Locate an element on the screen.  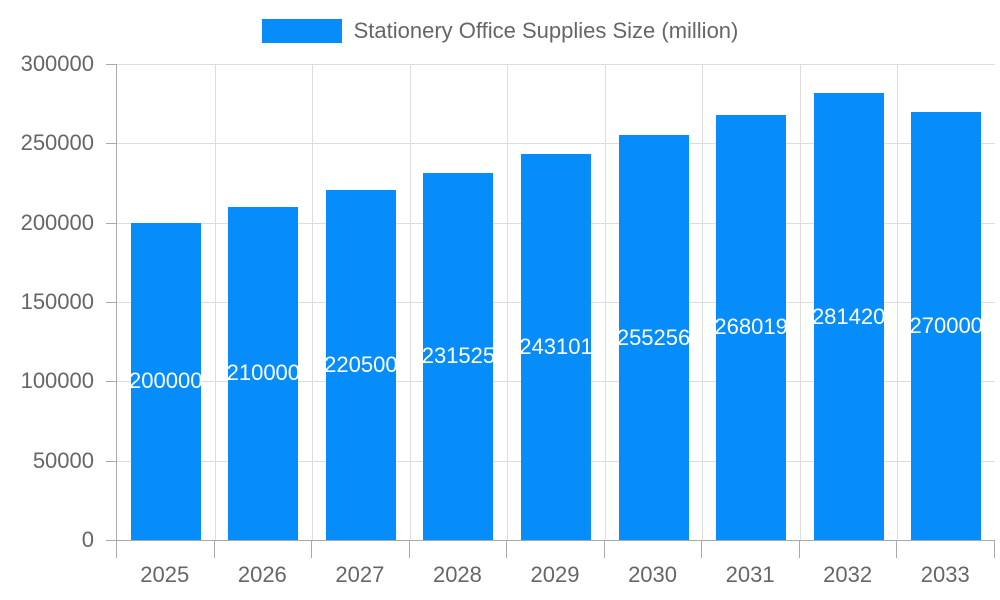
y-tick-label: 200000 is located at coordinates (57, 222).